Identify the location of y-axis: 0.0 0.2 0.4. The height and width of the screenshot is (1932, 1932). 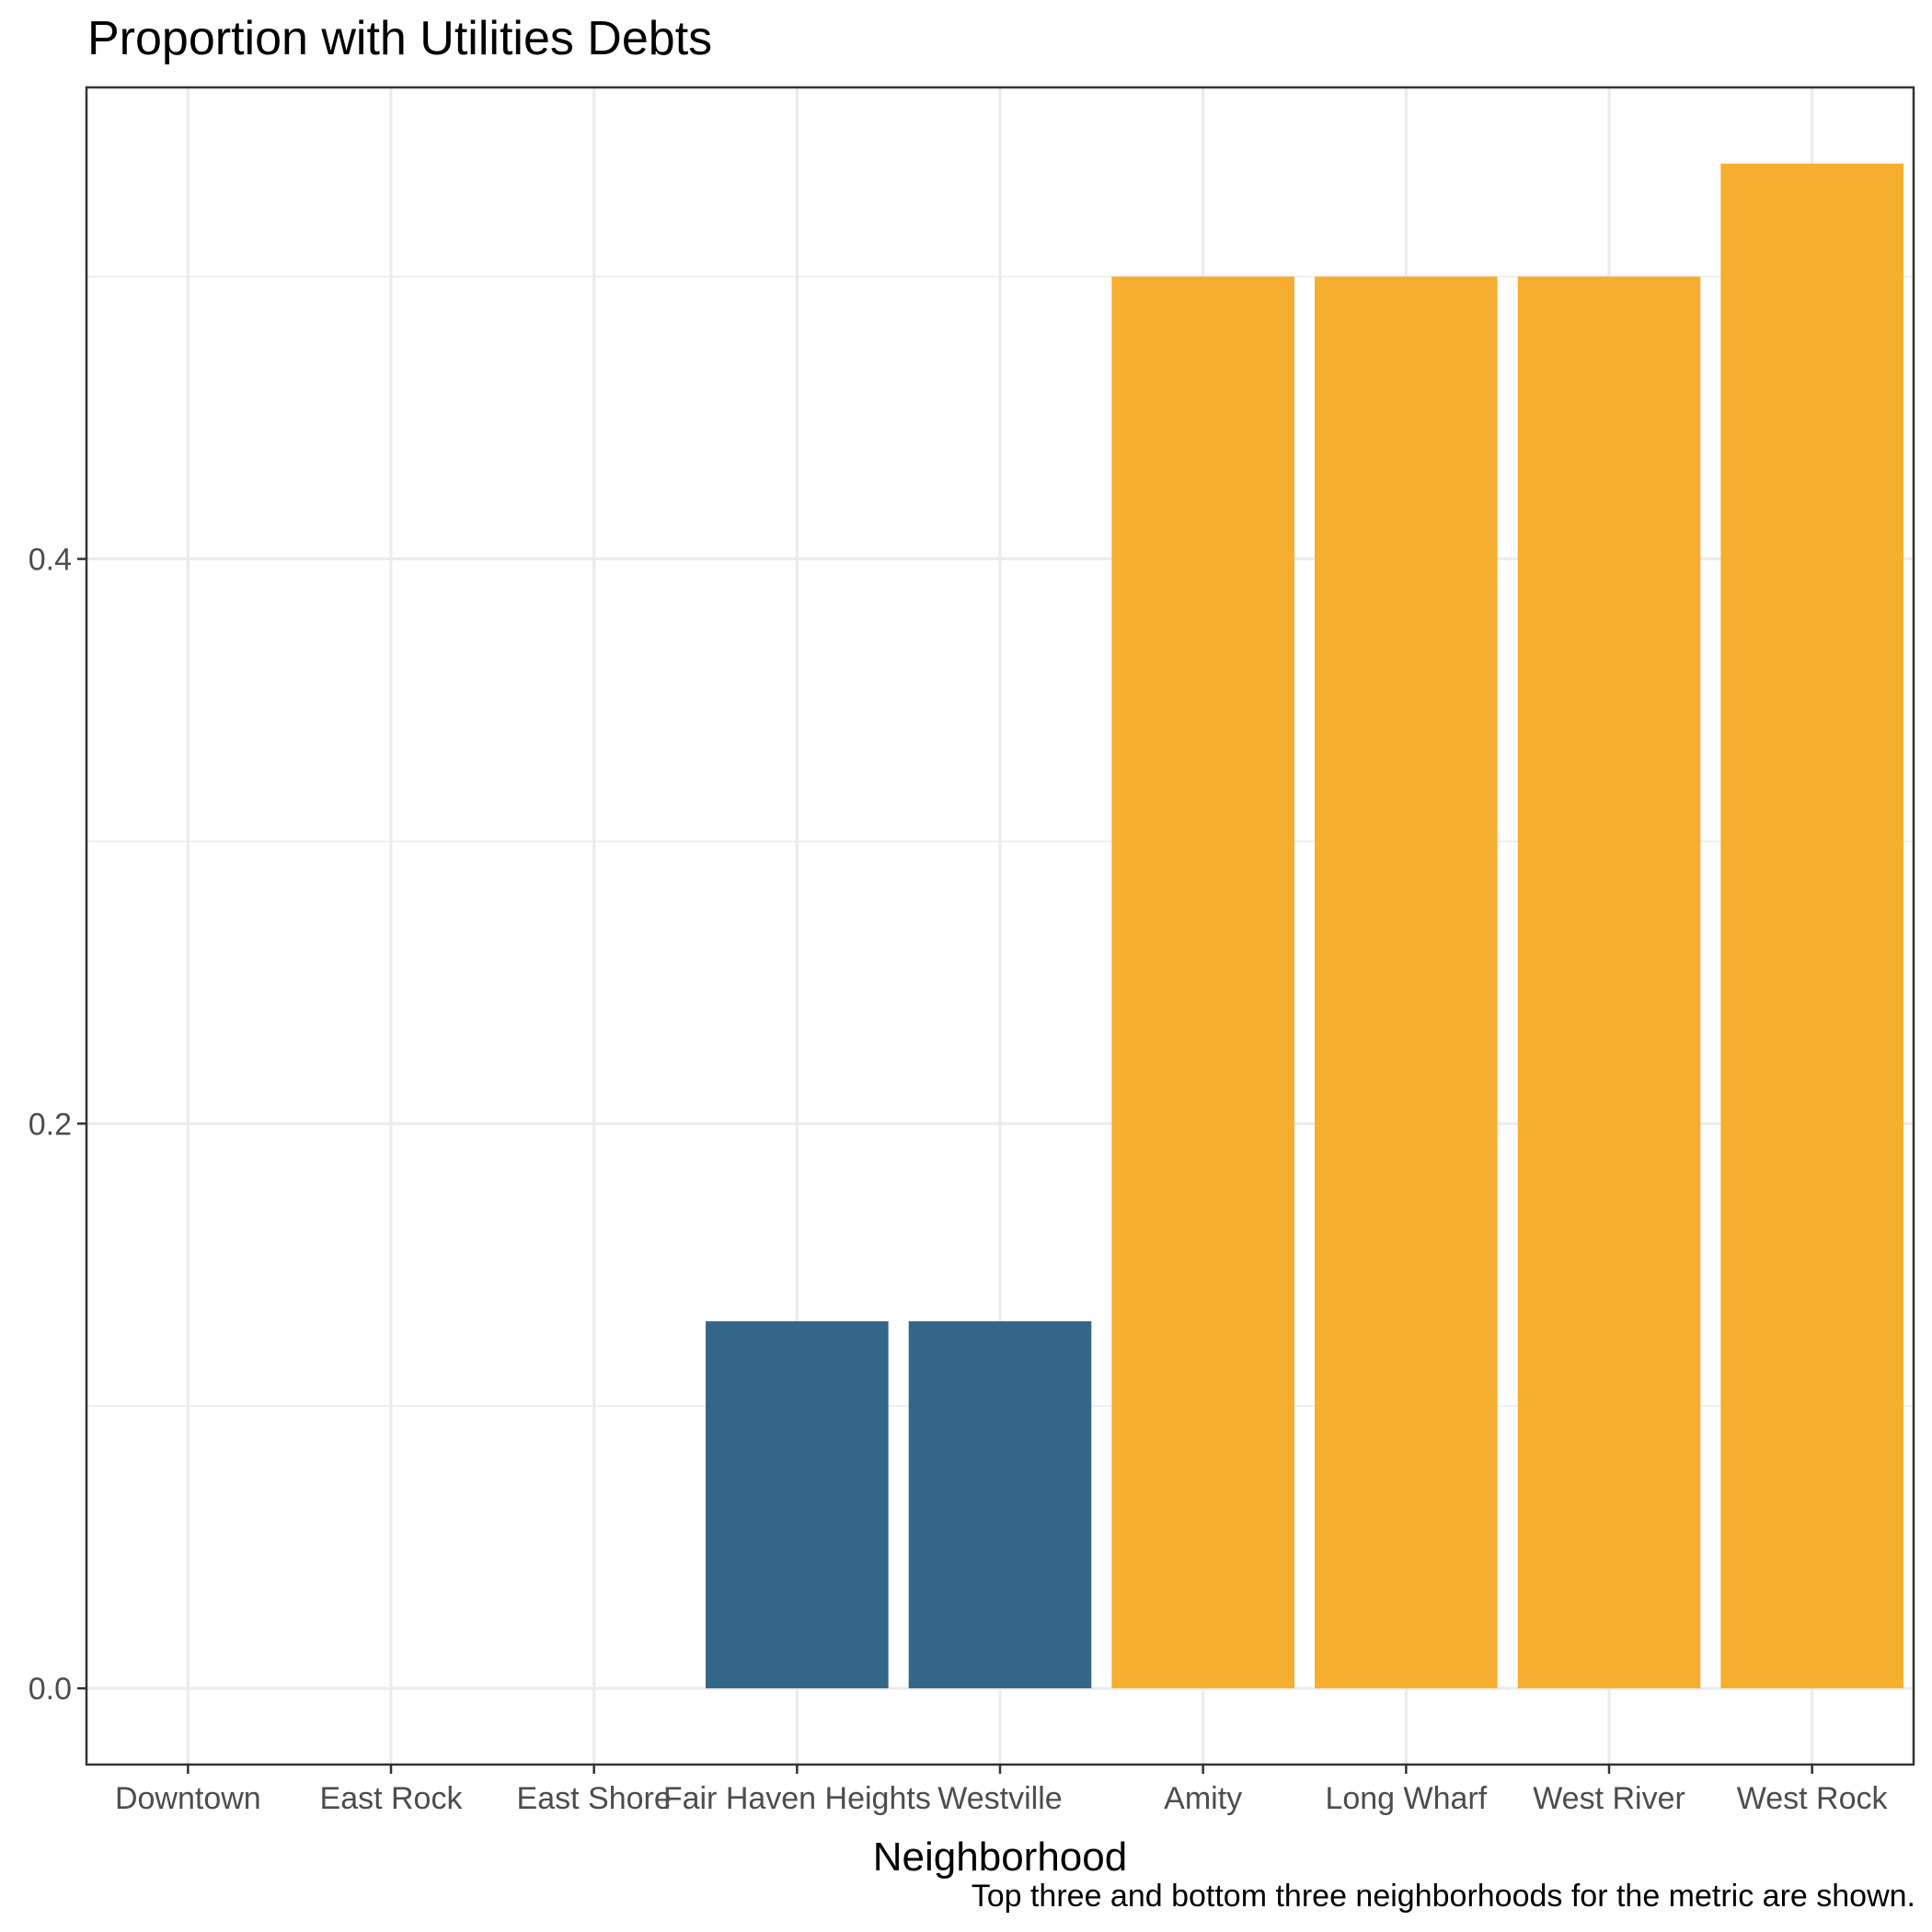
(57, 1125).